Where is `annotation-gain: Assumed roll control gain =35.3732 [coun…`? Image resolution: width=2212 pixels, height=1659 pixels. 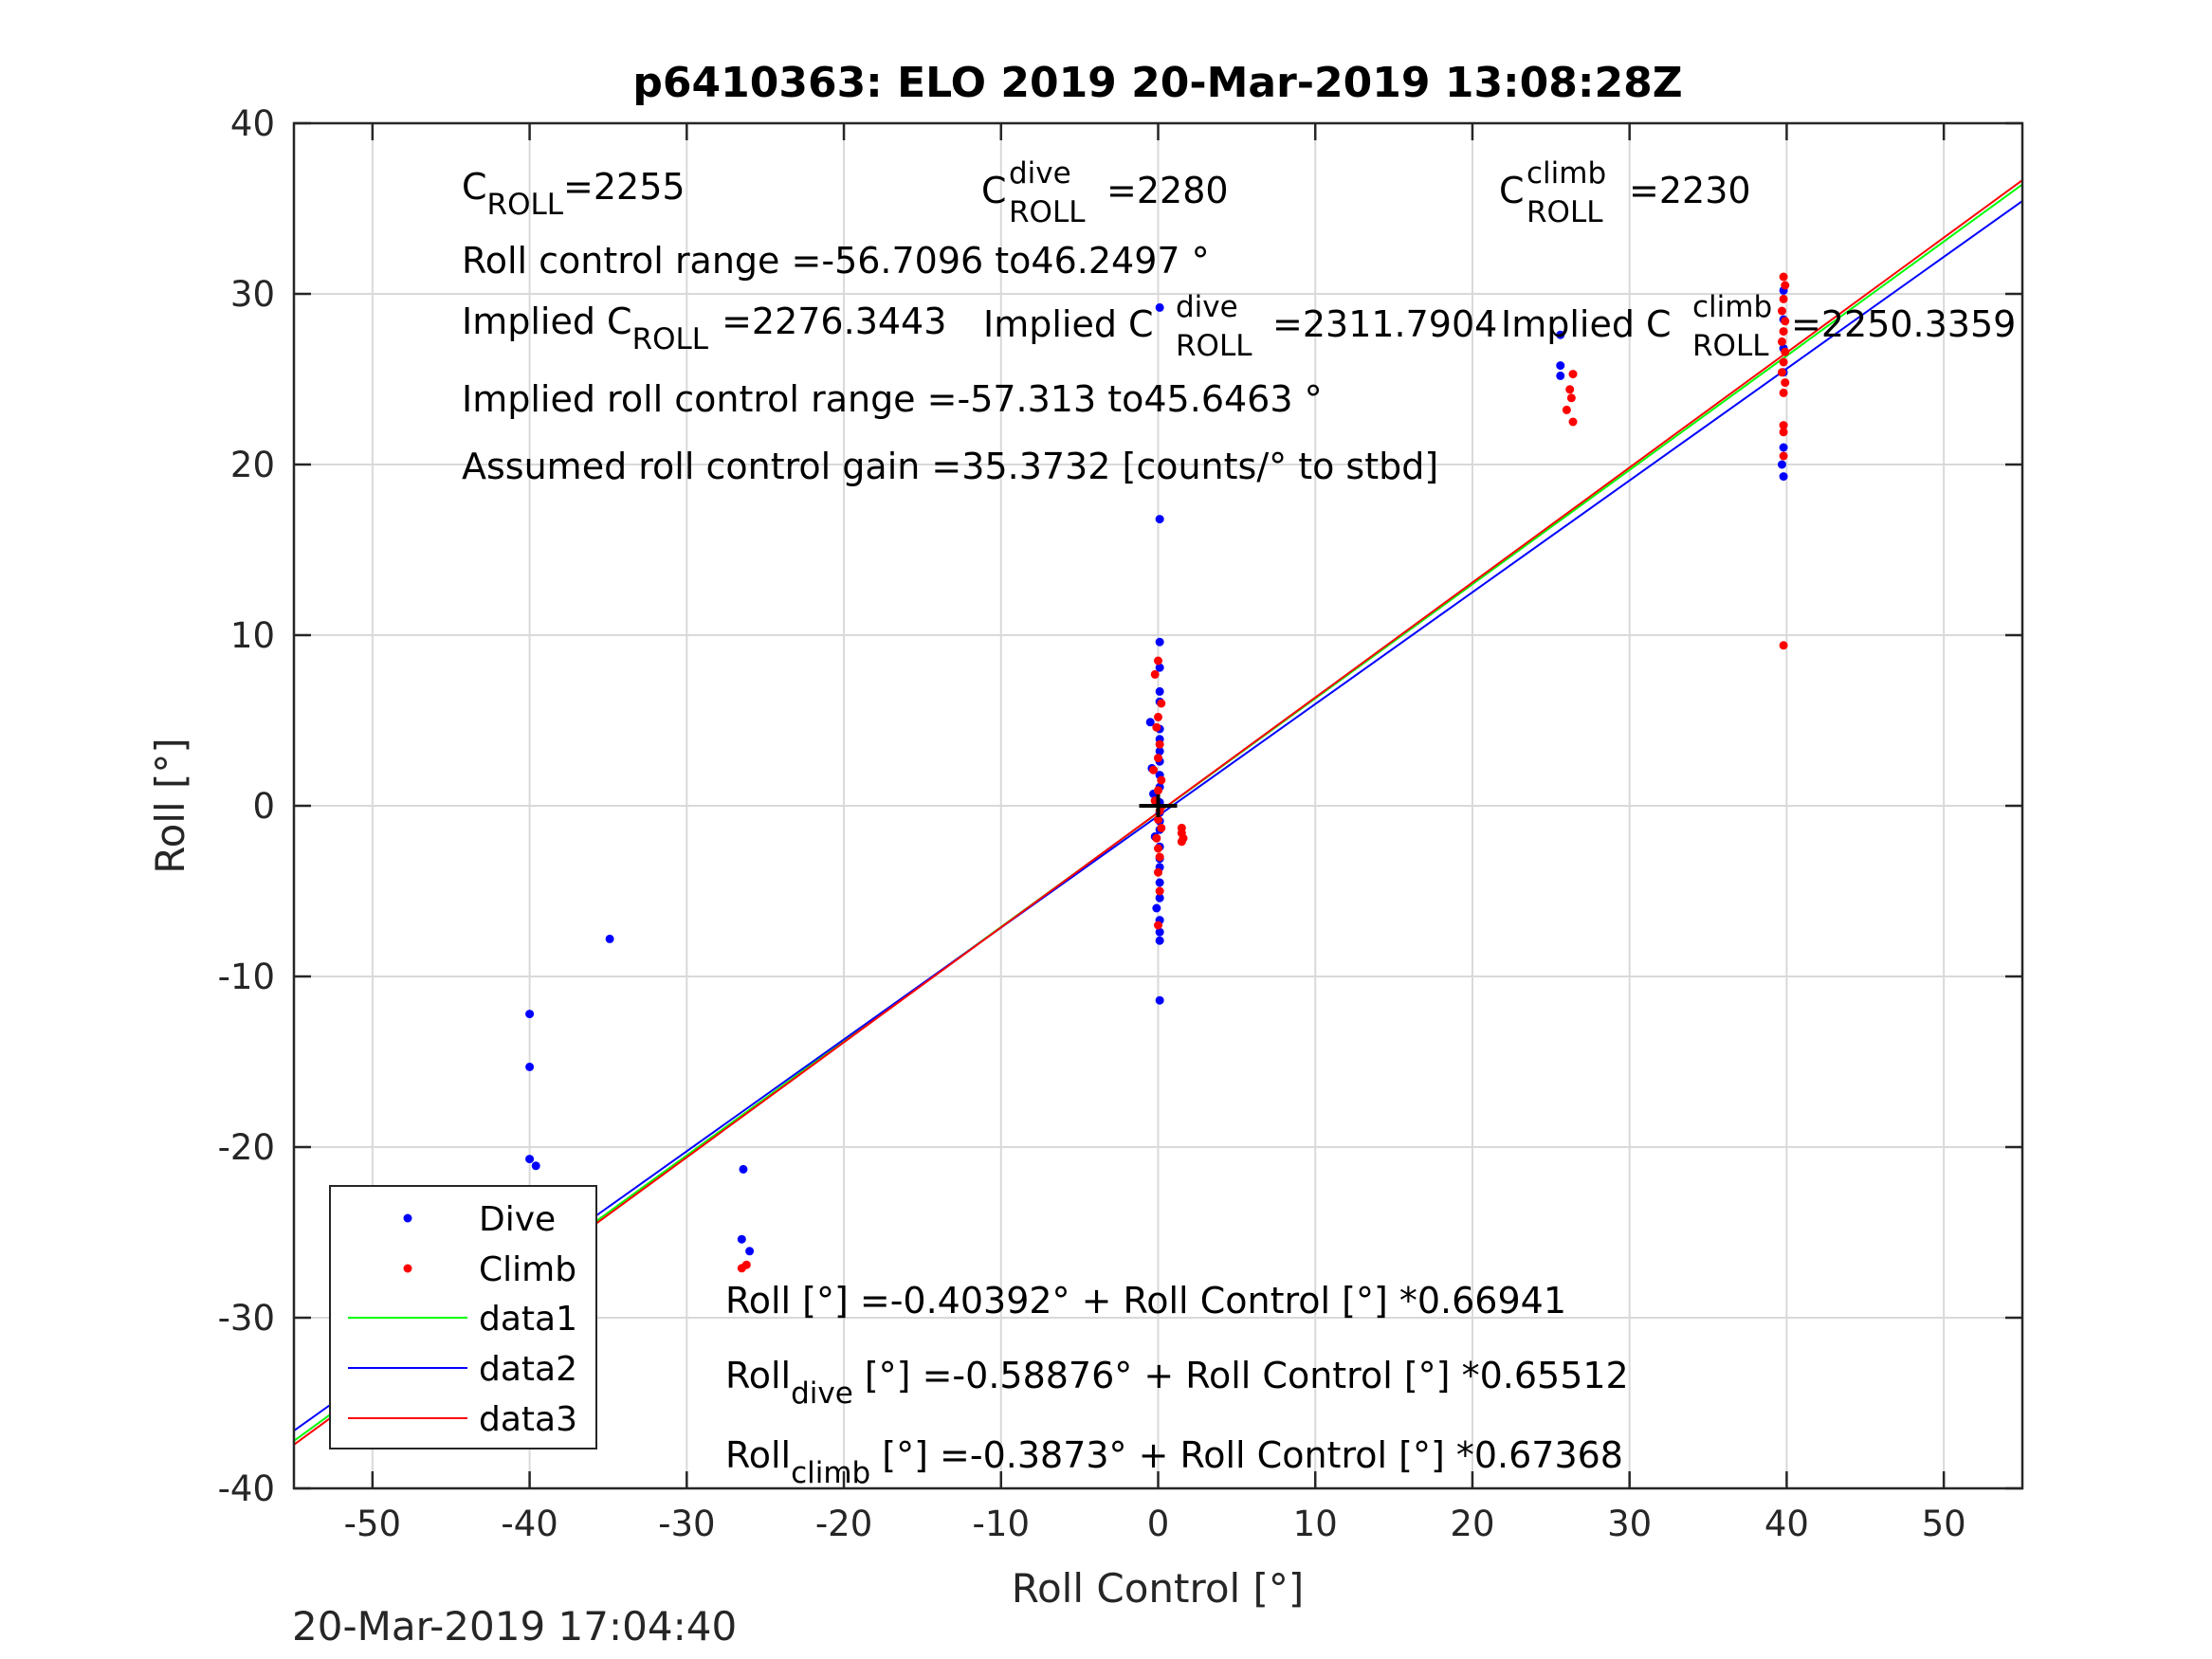 annotation-gain: Assumed roll control gain =35.3732 [coun… is located at coordinates (950, 466).